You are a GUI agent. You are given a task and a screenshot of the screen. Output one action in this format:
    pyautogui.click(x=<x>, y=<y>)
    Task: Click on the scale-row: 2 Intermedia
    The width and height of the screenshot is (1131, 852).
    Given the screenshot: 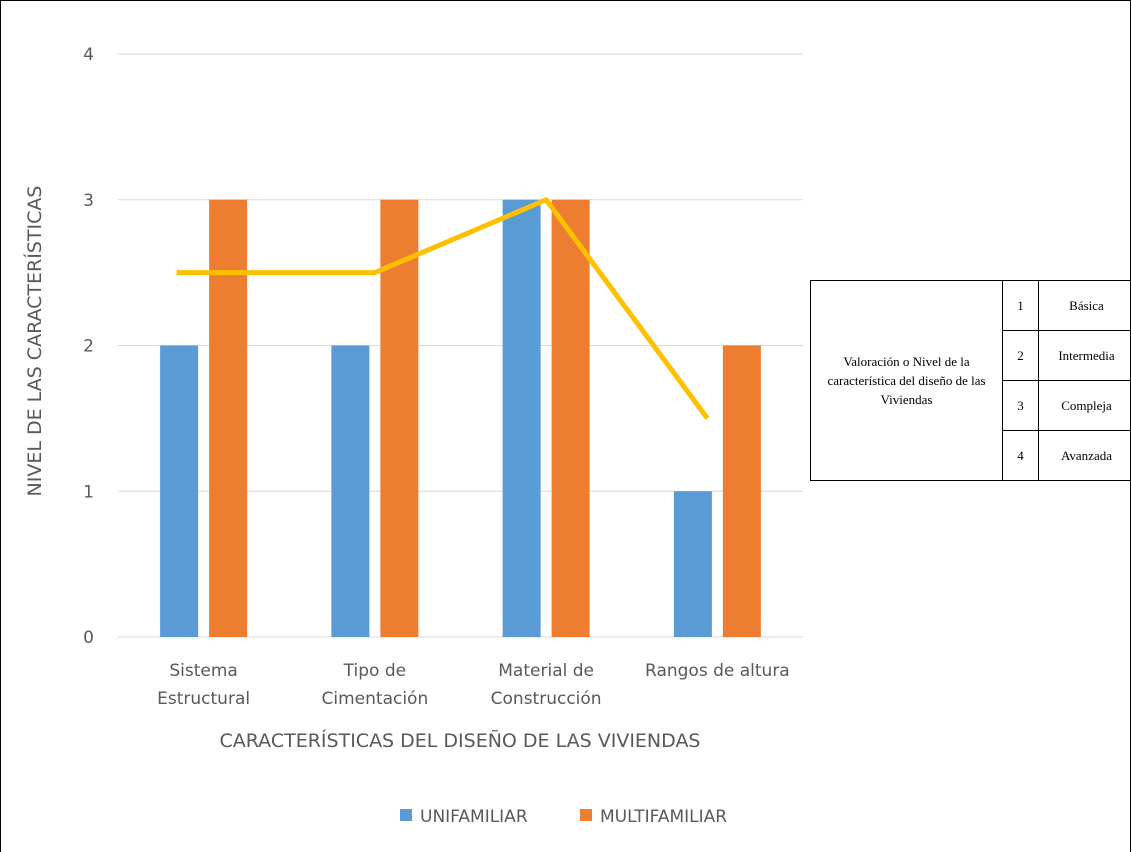 What is the action you would take?
    pyautogui.click(x=971, y=355)
    